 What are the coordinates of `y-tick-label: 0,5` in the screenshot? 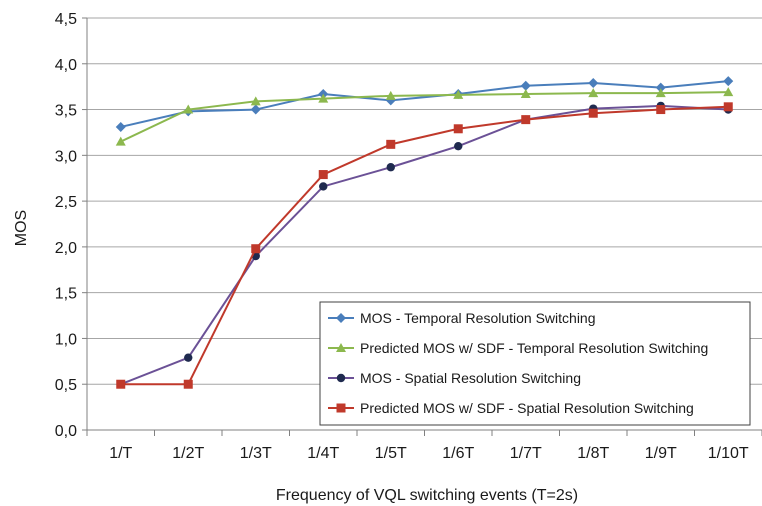 It's located at (66, 385).